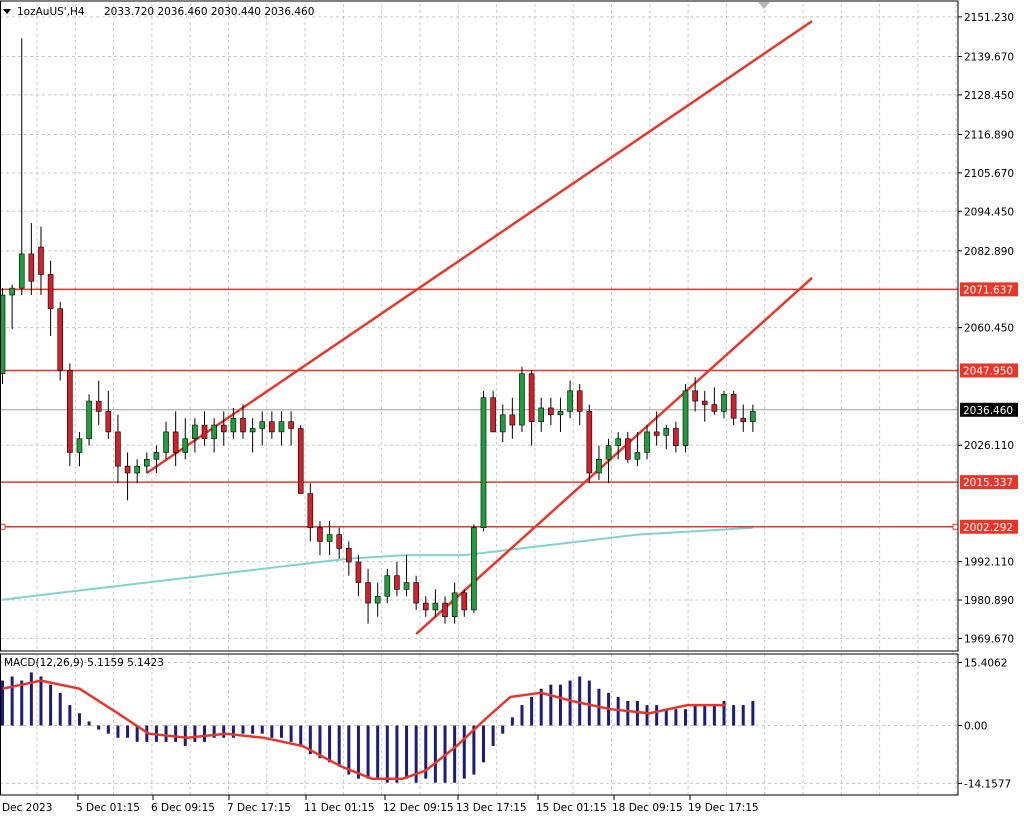 Image resolution: width=1024 pixels, height=823 pixels. What do you see at coordinates (209, 12) in the screenshot?
I see `ohlc-values: 2033.720 2036.460 2030.440 2036.460` at bounding box center [209, 12].